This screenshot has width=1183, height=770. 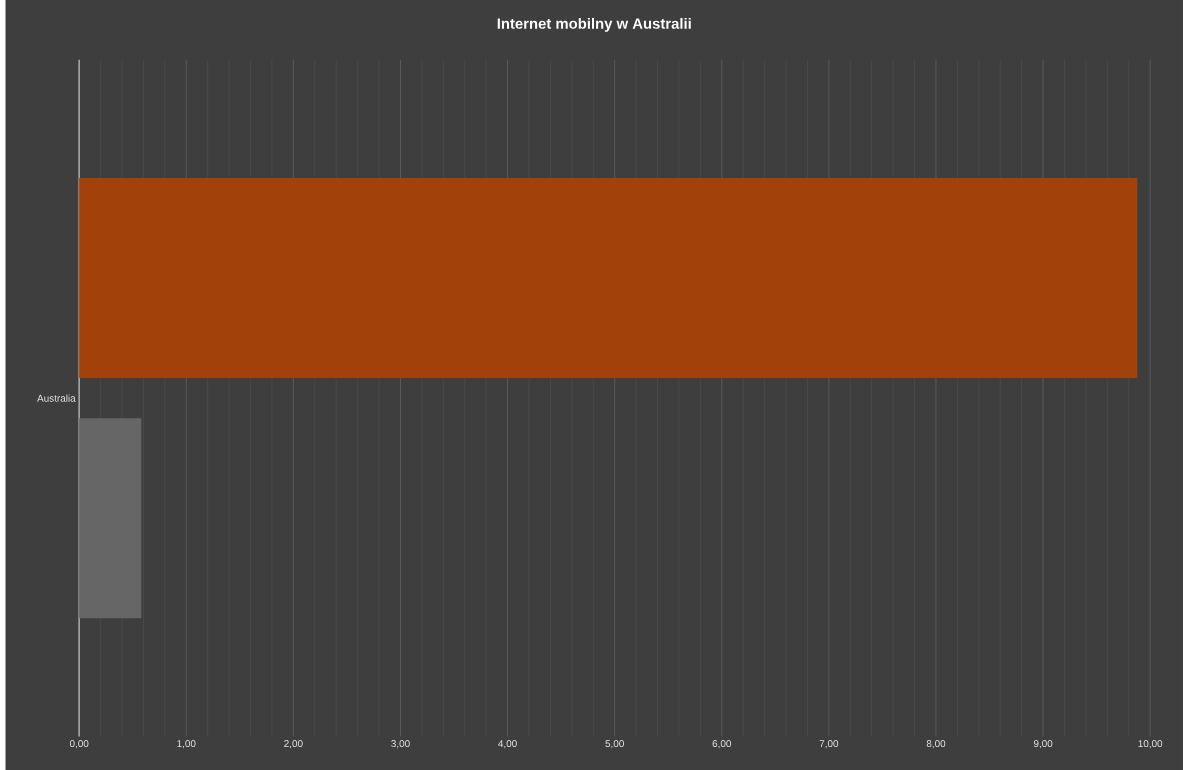 I want to click on x-tick-label: 7,00, so click(x=829, y=744).